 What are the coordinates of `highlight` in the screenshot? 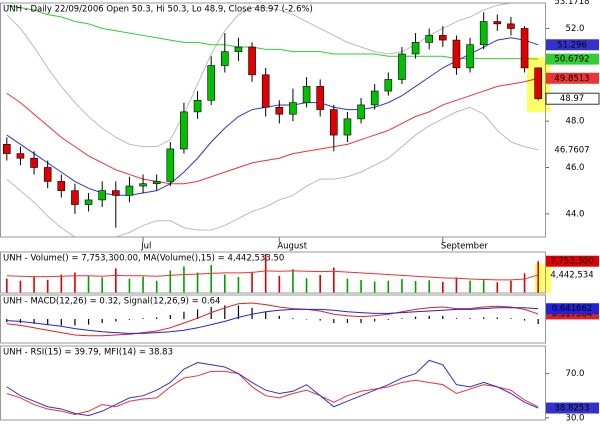 It's located at (543, 278).